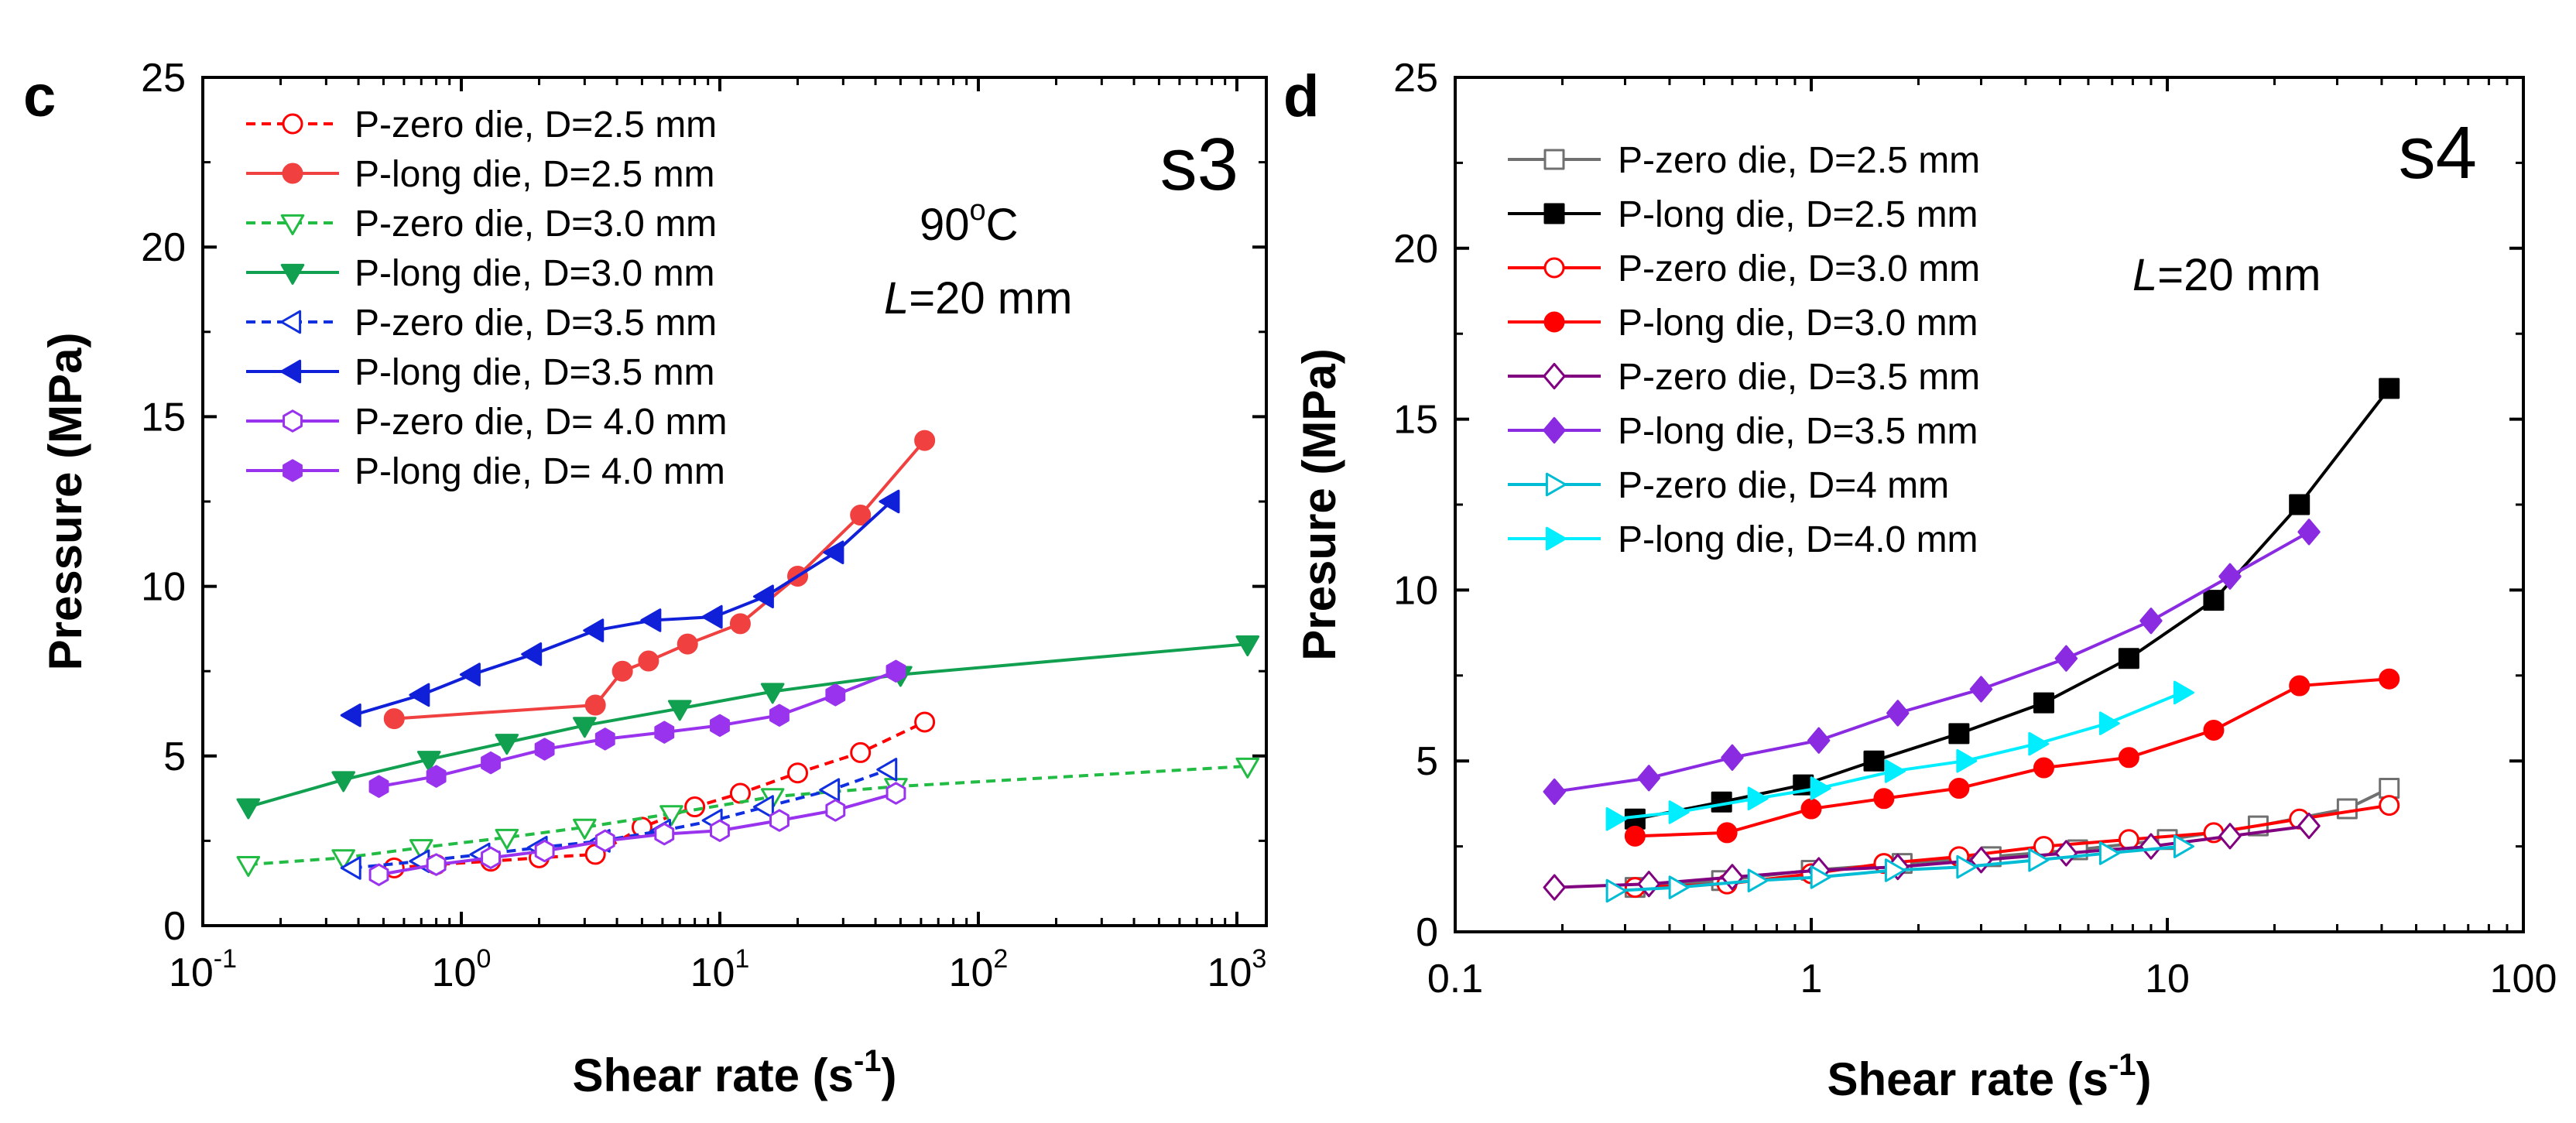 This screenshot has width=2576, height=1123. Describe the element at coordinates (742, 959) in the screenshot. I see `x-tick-exponent: 1` at that location.